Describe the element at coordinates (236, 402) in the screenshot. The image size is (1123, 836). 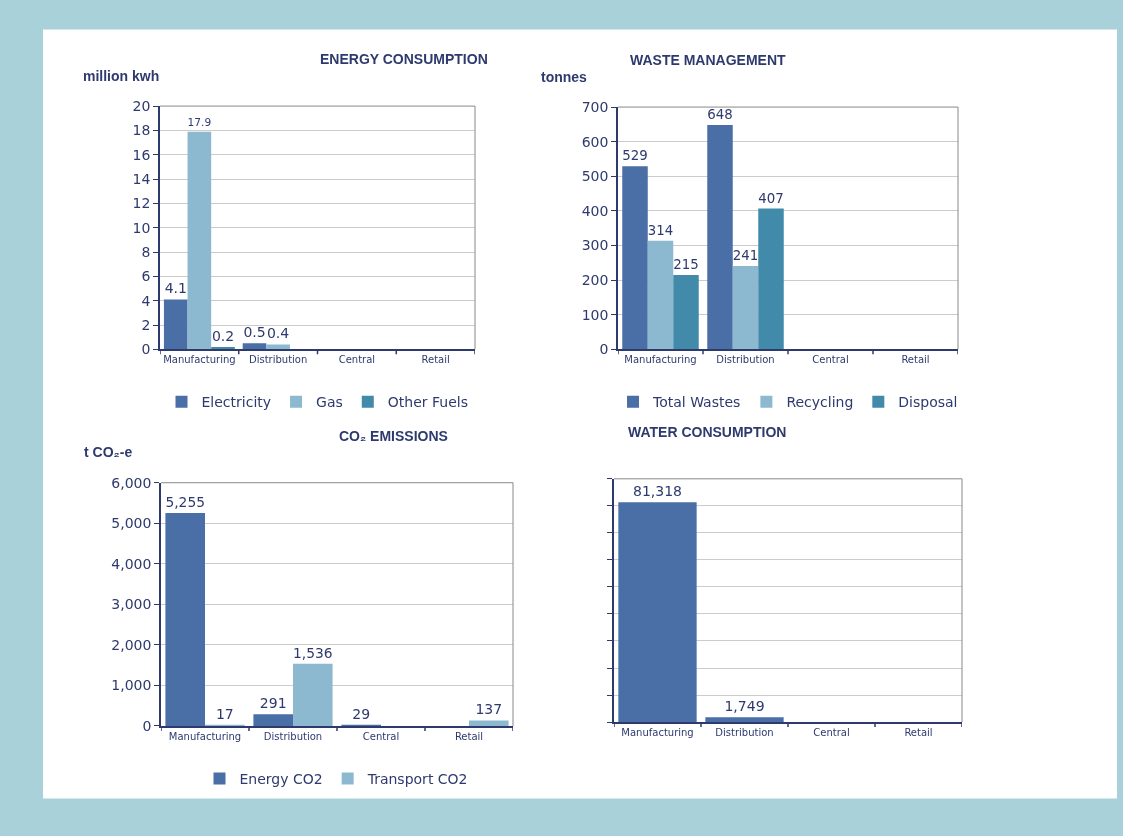
I see `legend-label: Electricity` at that location.